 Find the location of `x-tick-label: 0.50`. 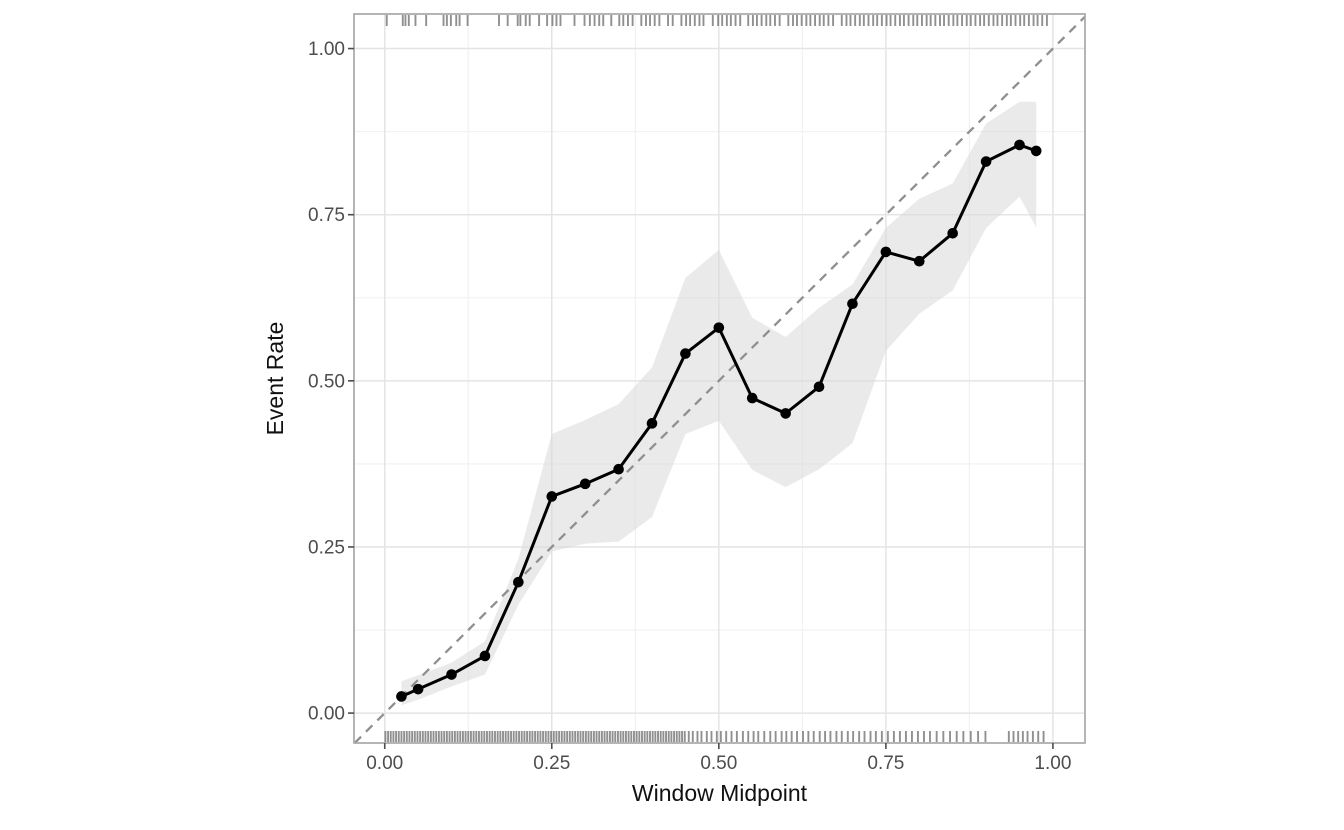

x-tick-label: 0.50 is located at coordinates (718, 763).